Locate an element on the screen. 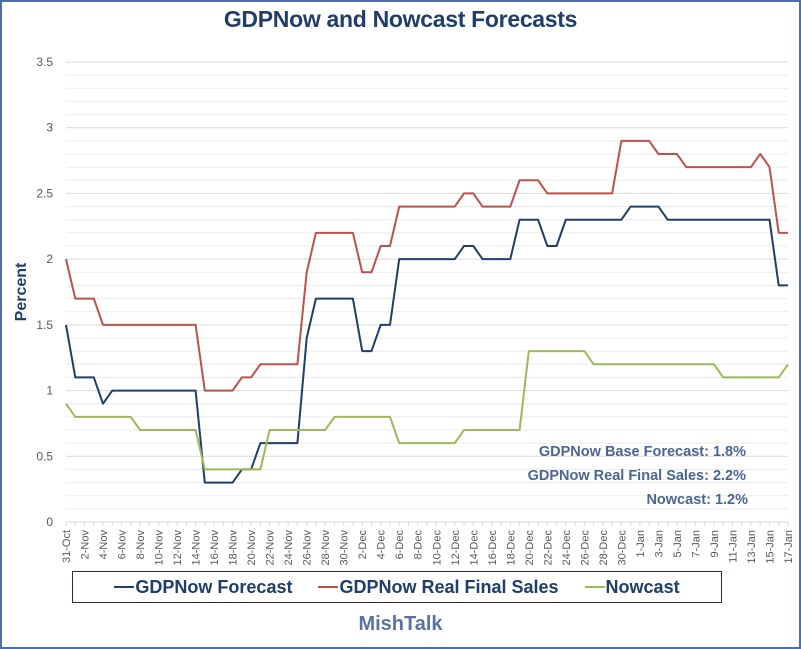 Image resolution: width=801 pixels, height=649 pixels. y-tick-label: 0.5 is located at coordinates (44, 456).